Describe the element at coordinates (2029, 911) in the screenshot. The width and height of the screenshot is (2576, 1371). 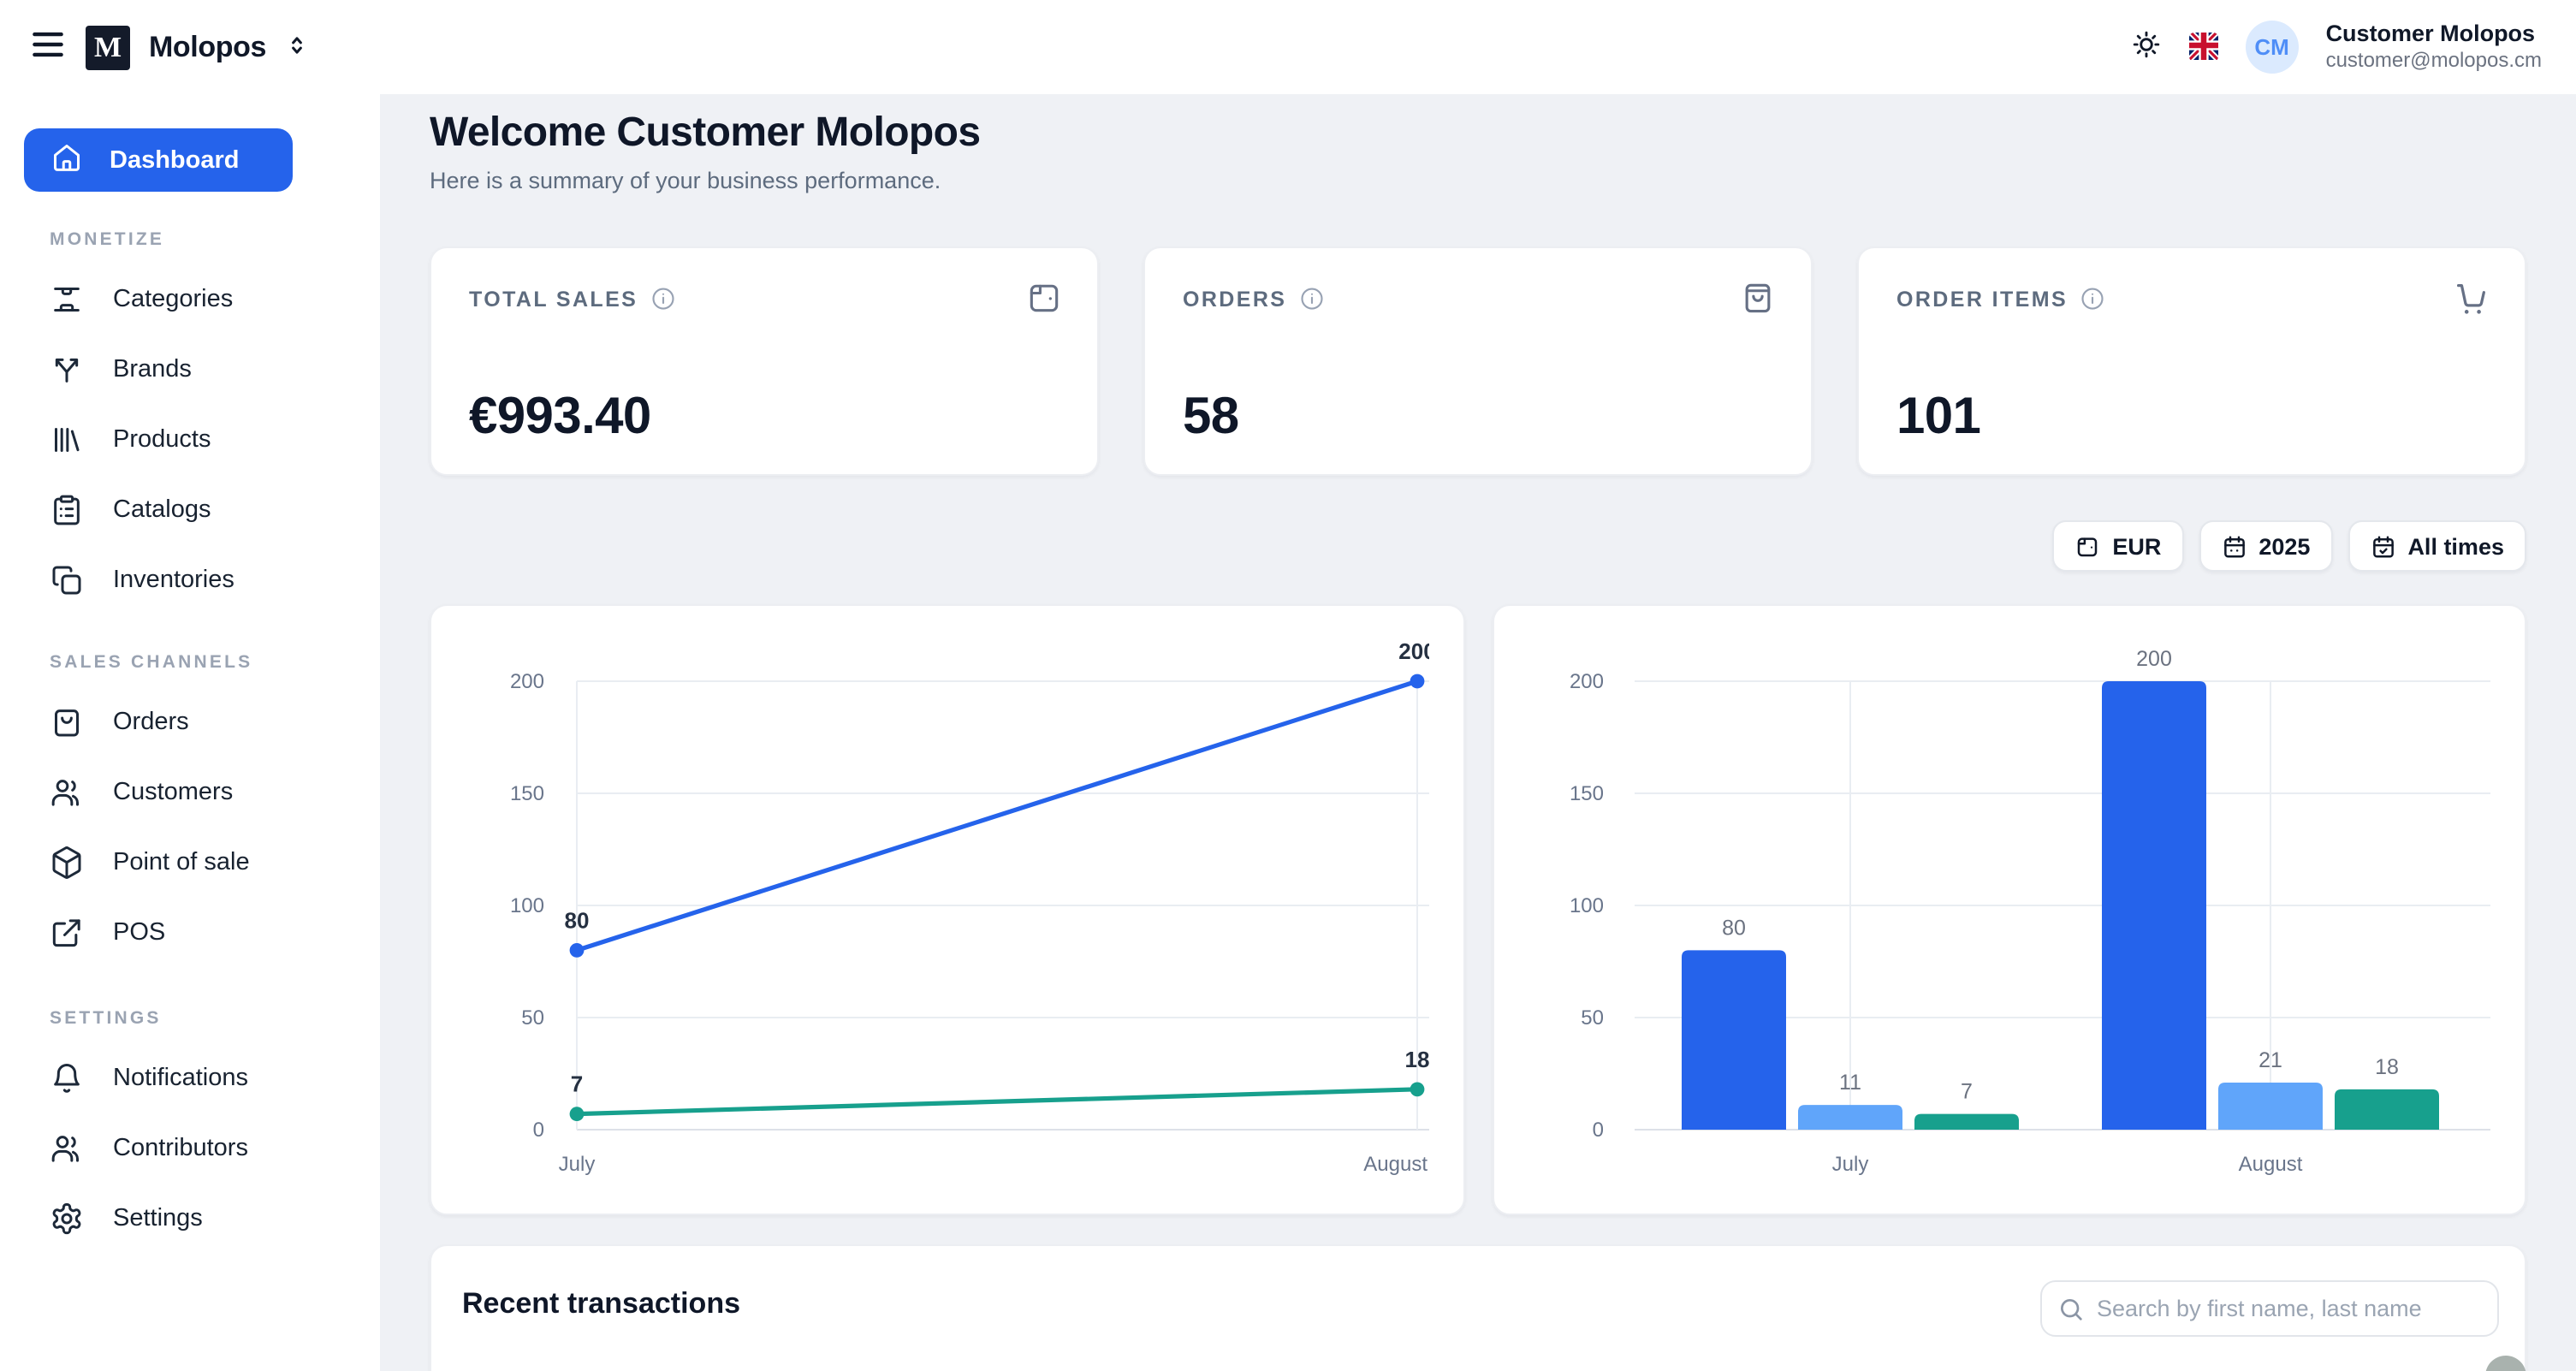
I see `bar-chart-svg: 0 50 100 150 200 80 11 7 July 200 21 18 August` at that location.